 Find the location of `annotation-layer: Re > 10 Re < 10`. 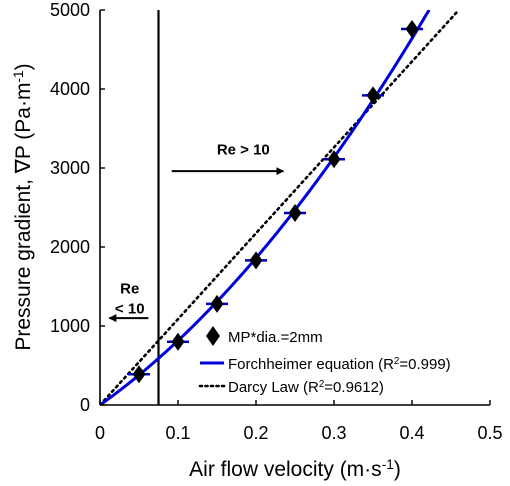

annotation-layer: Re > 10 Re < 10 is located at coordinates (196, 232).